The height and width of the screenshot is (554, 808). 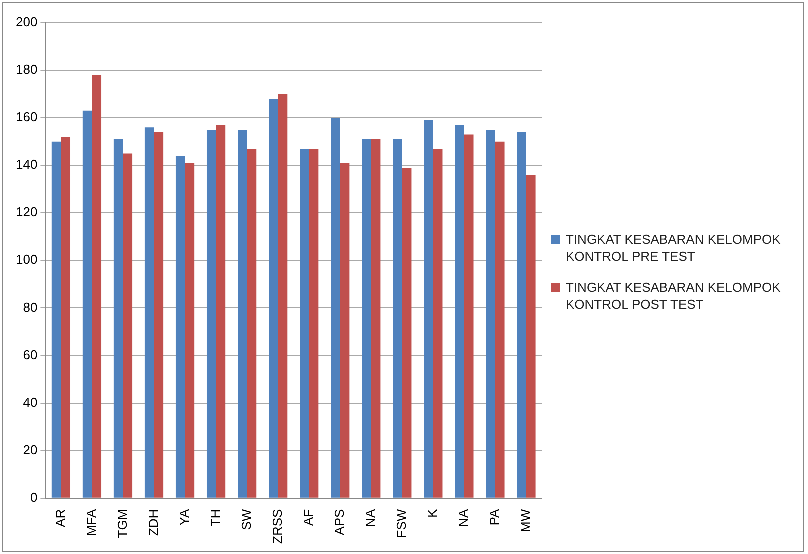 What do you see at coordinates (246, 519) in the screenshot?
I see `x-tick-label: SW` at bounding box center [246, 519].